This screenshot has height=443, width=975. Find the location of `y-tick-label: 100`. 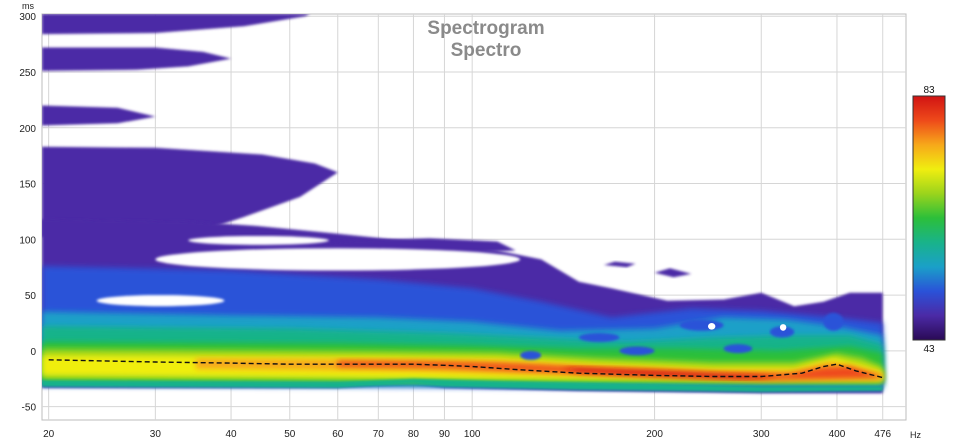

y-tick-label: 100 is located at coordinates (27, 240).